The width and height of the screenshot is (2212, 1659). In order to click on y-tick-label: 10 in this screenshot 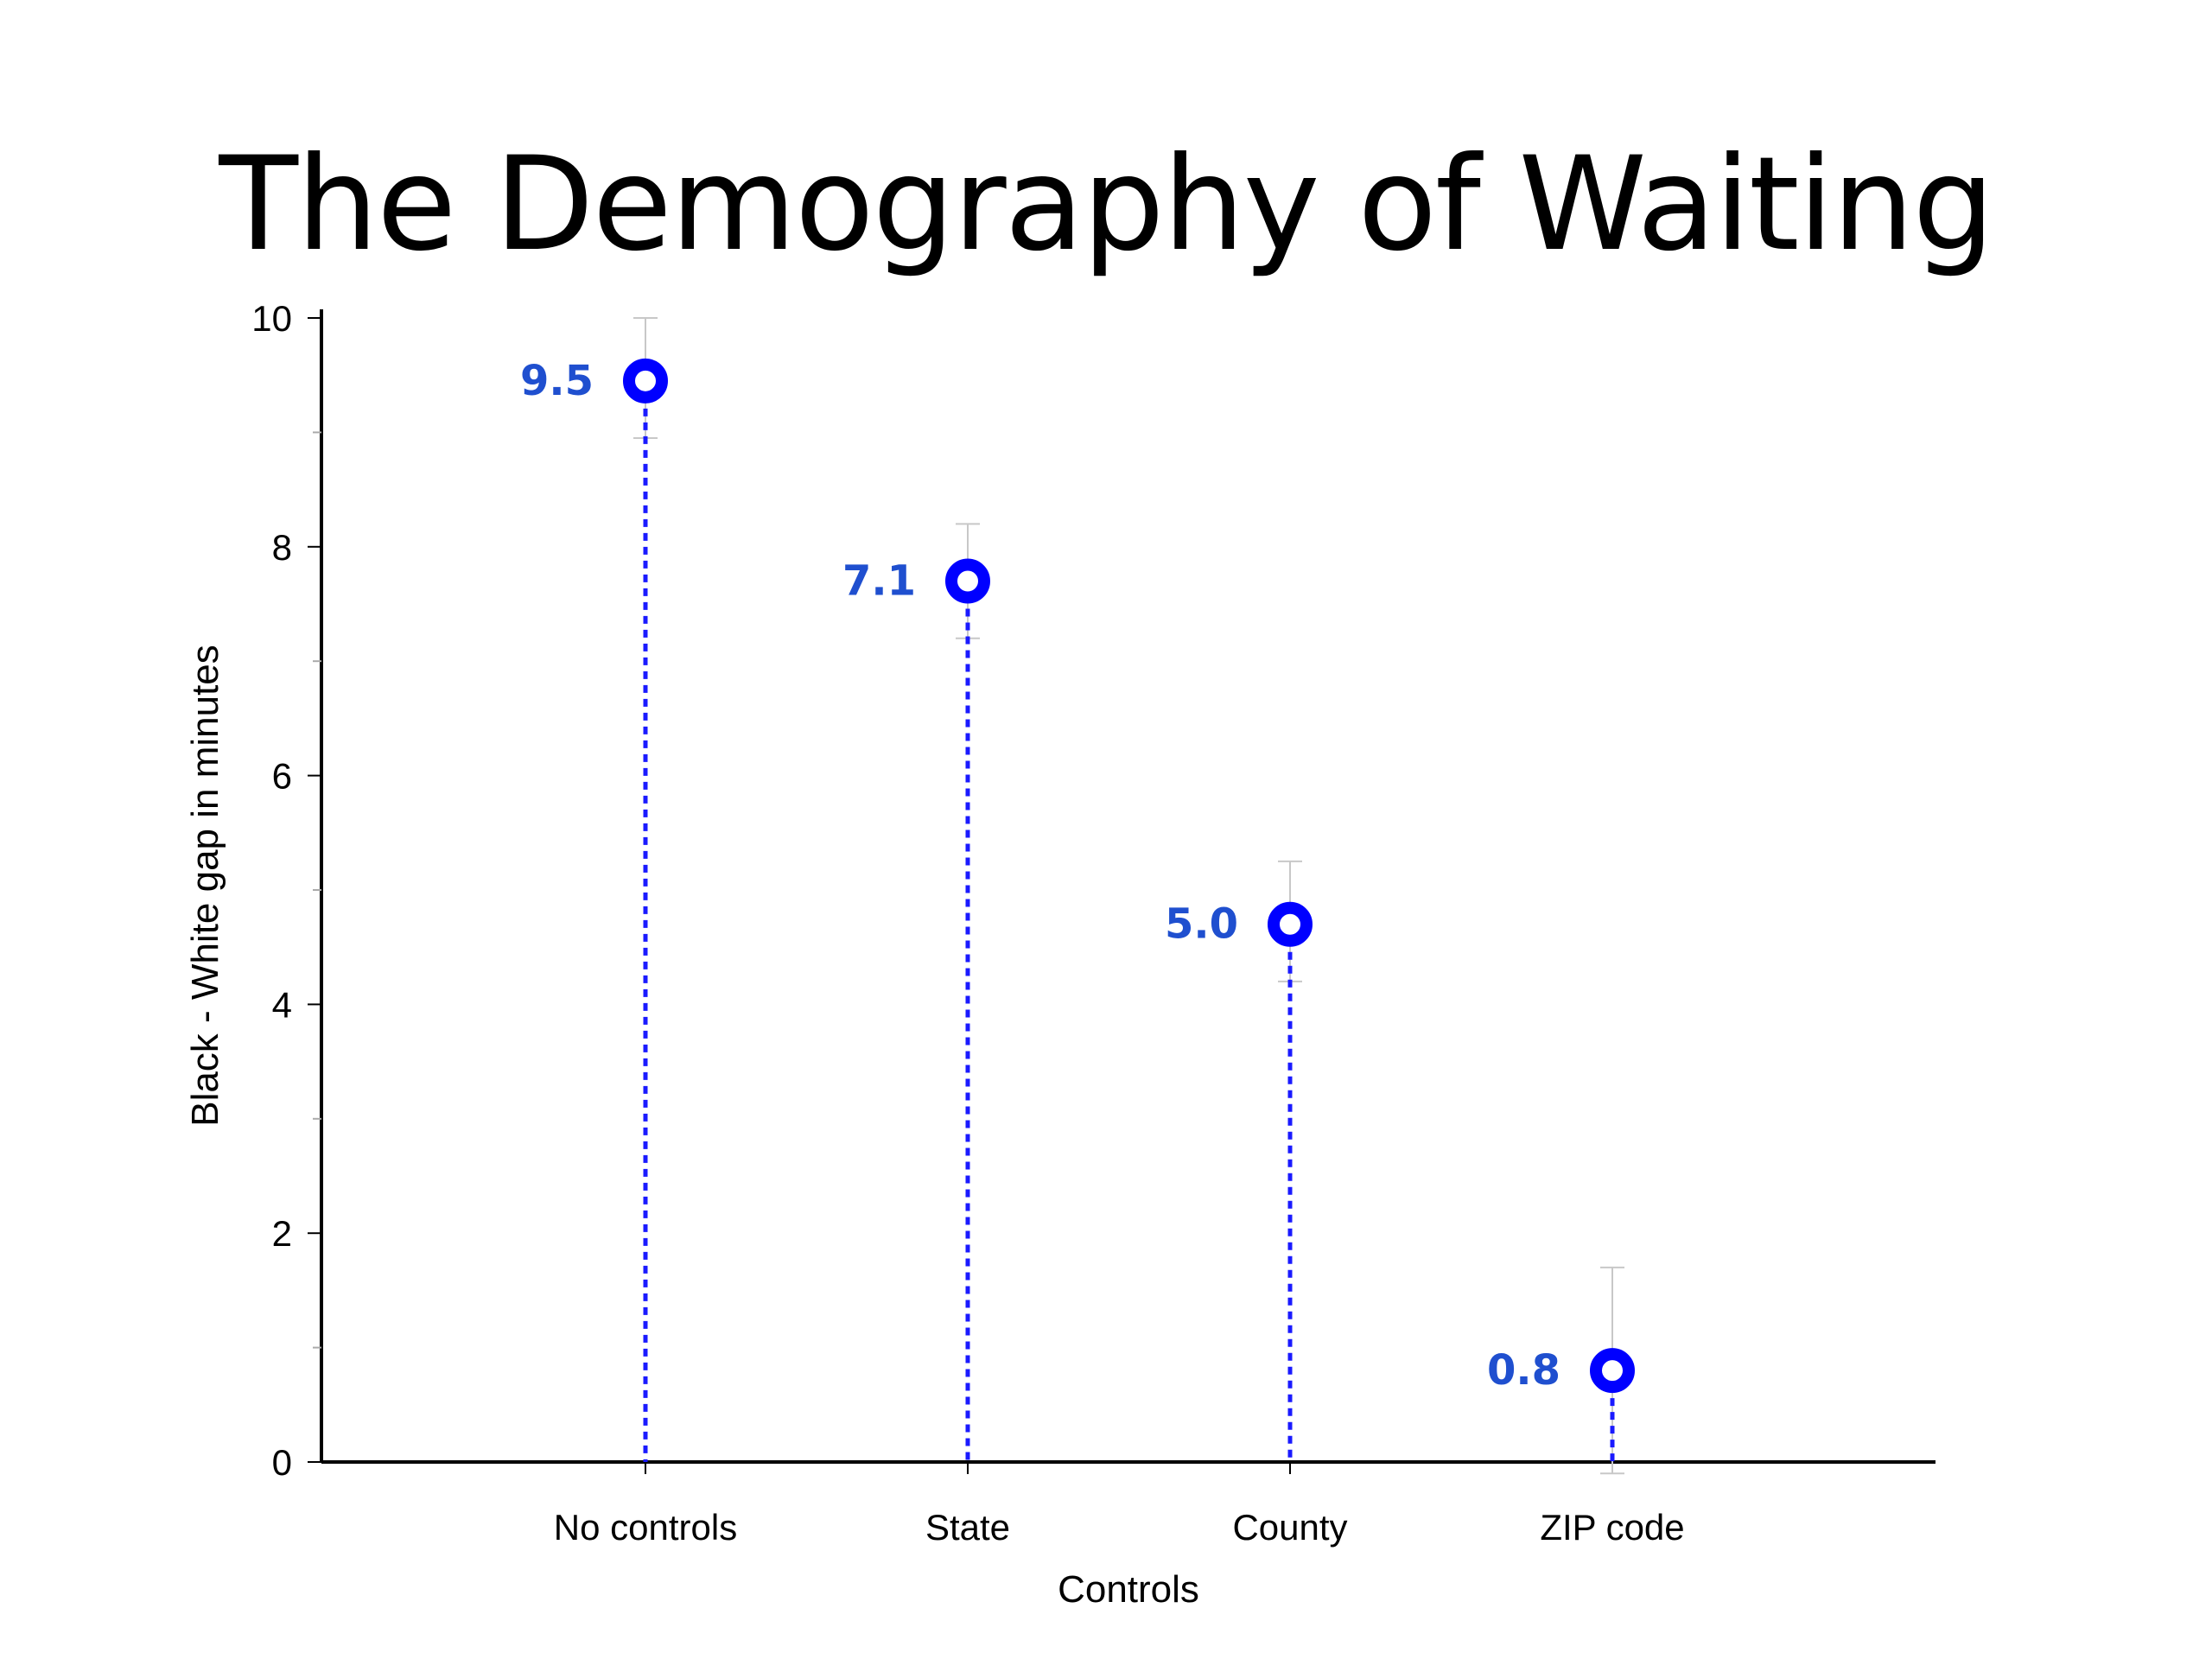, I will do `click(271, 318)`.